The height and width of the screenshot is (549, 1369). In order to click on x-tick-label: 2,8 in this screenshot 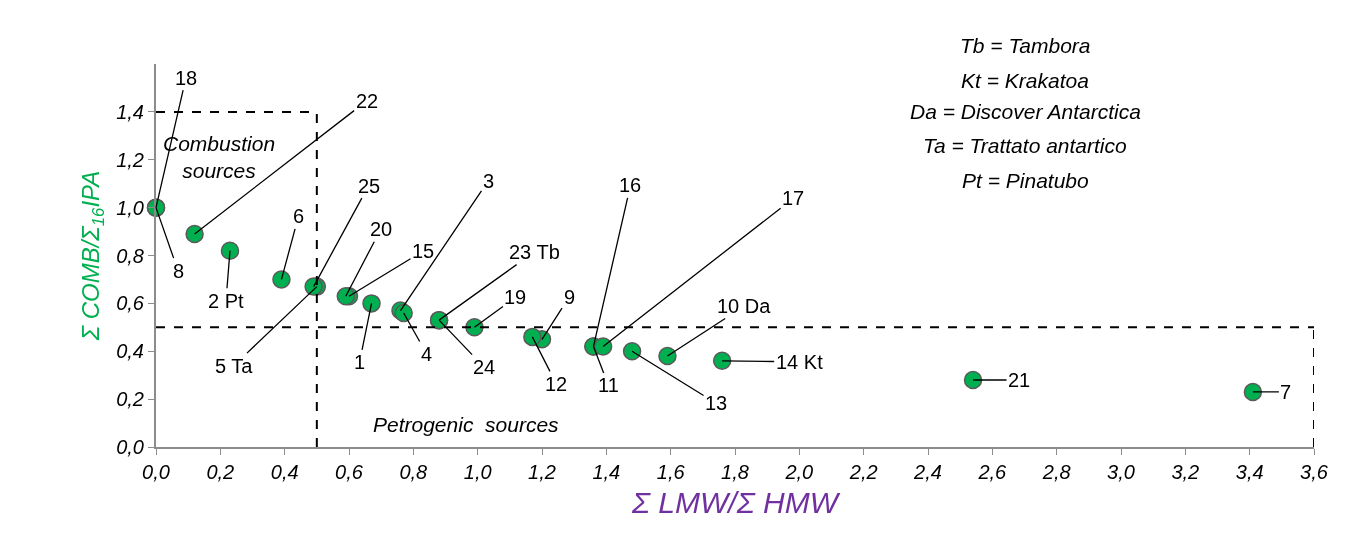, I will do `click(1056, 472)`.